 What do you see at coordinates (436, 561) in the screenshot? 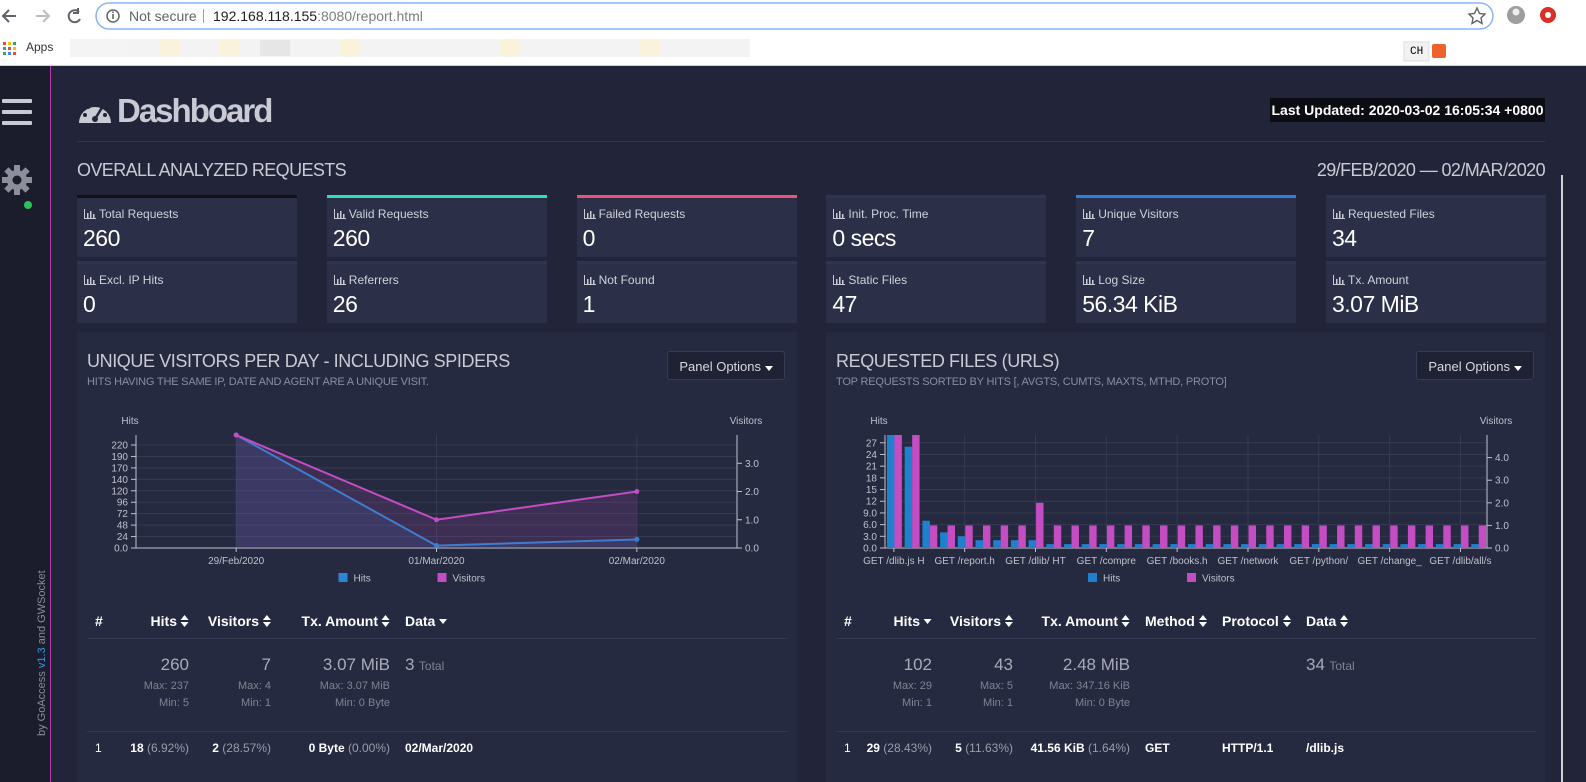
I see `x-tick-label: 01/Mar/2020` at bounding box center [436, 561].